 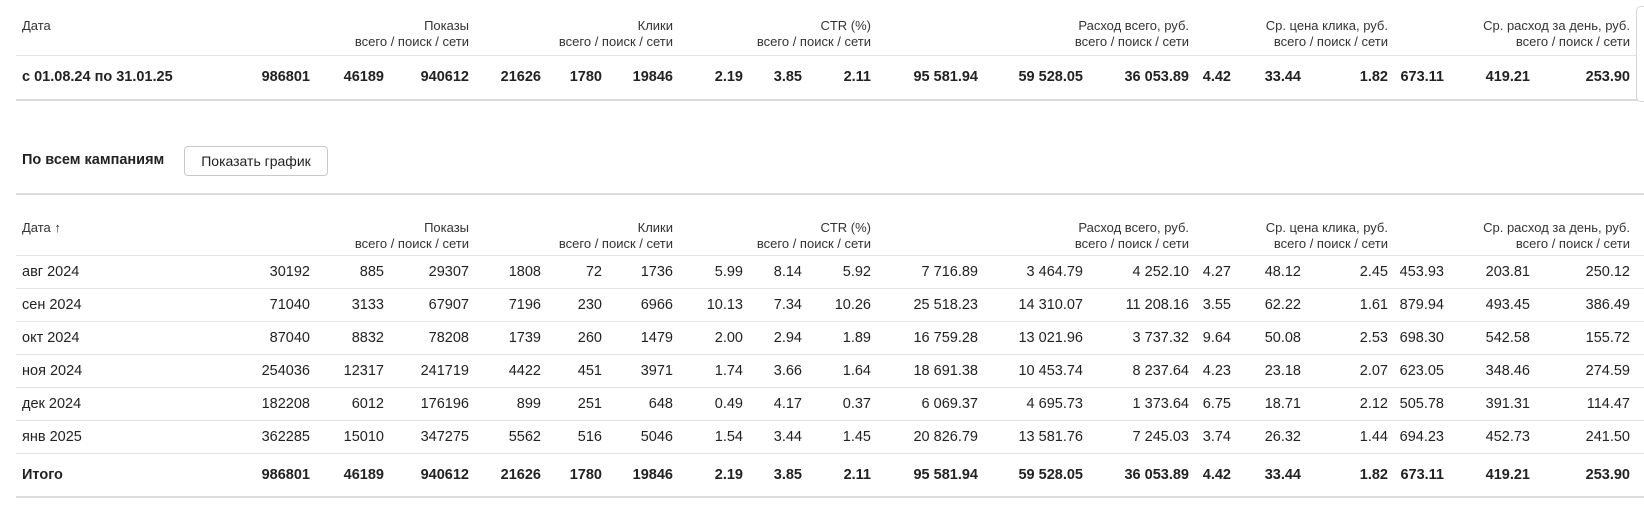 I want to click on value-cell: 899, so click(x=528, y=404).